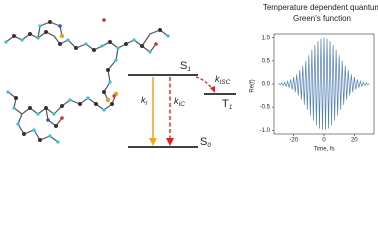  I want to click on kisc-arrowhead, so click(212, 89).